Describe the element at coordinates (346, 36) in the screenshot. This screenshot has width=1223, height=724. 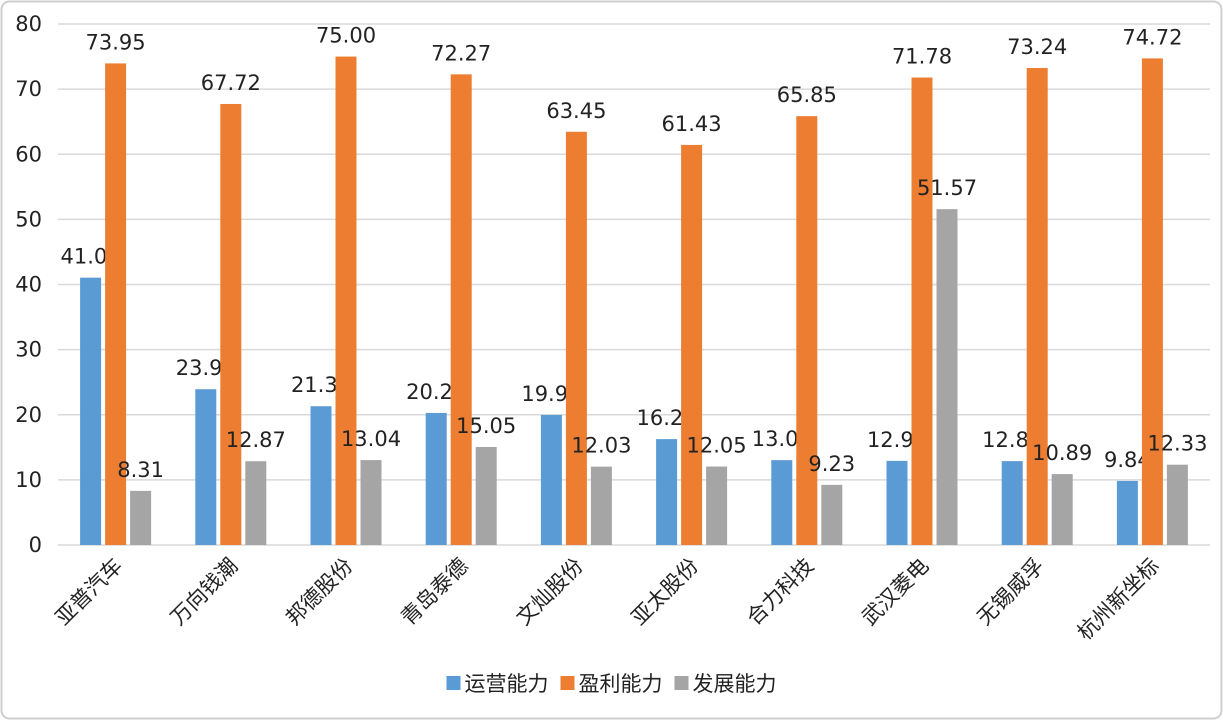
I see `data-label: 75.00` at that location.